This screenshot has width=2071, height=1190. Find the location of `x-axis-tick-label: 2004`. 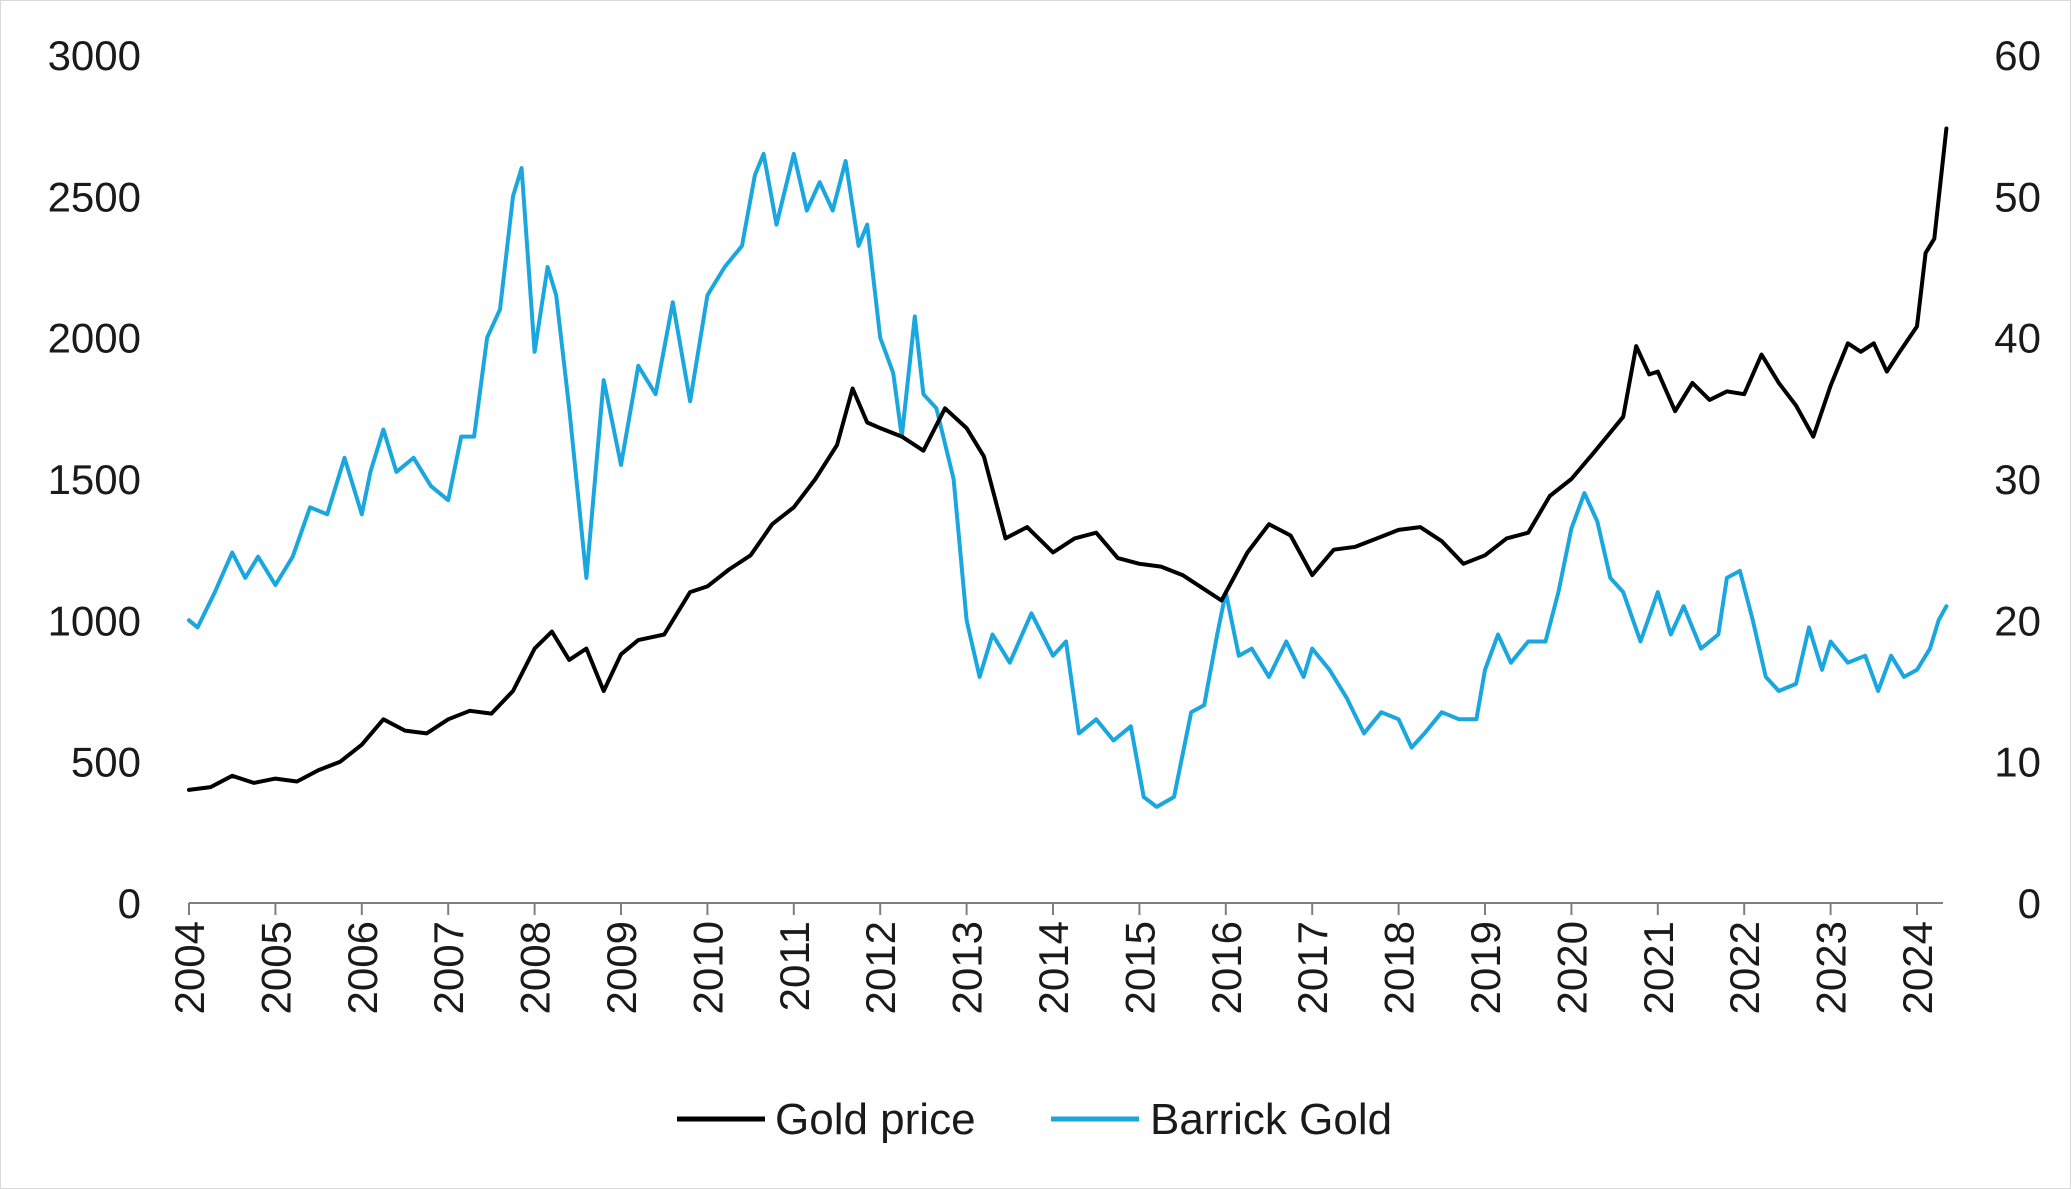

x-axis-tick-label: 2004 is located at coordinates (189, 967).